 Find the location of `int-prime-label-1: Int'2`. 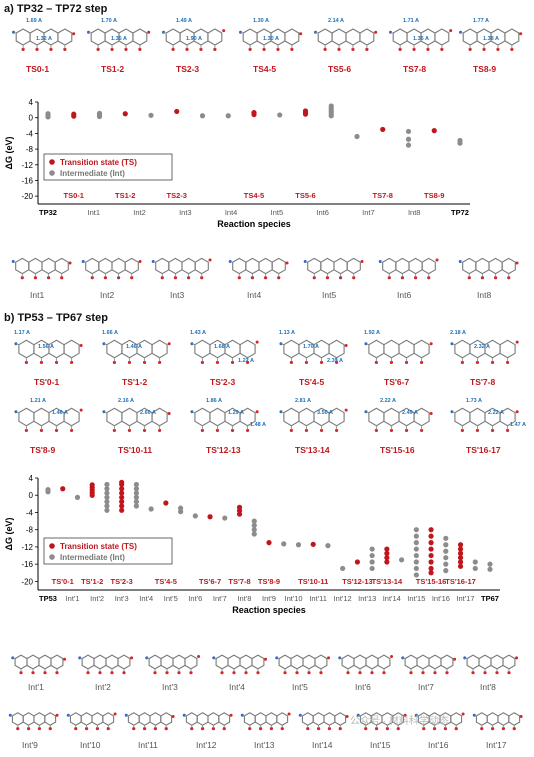

int-prime-label-1: Int'2 is located at coordinates (103, 687).